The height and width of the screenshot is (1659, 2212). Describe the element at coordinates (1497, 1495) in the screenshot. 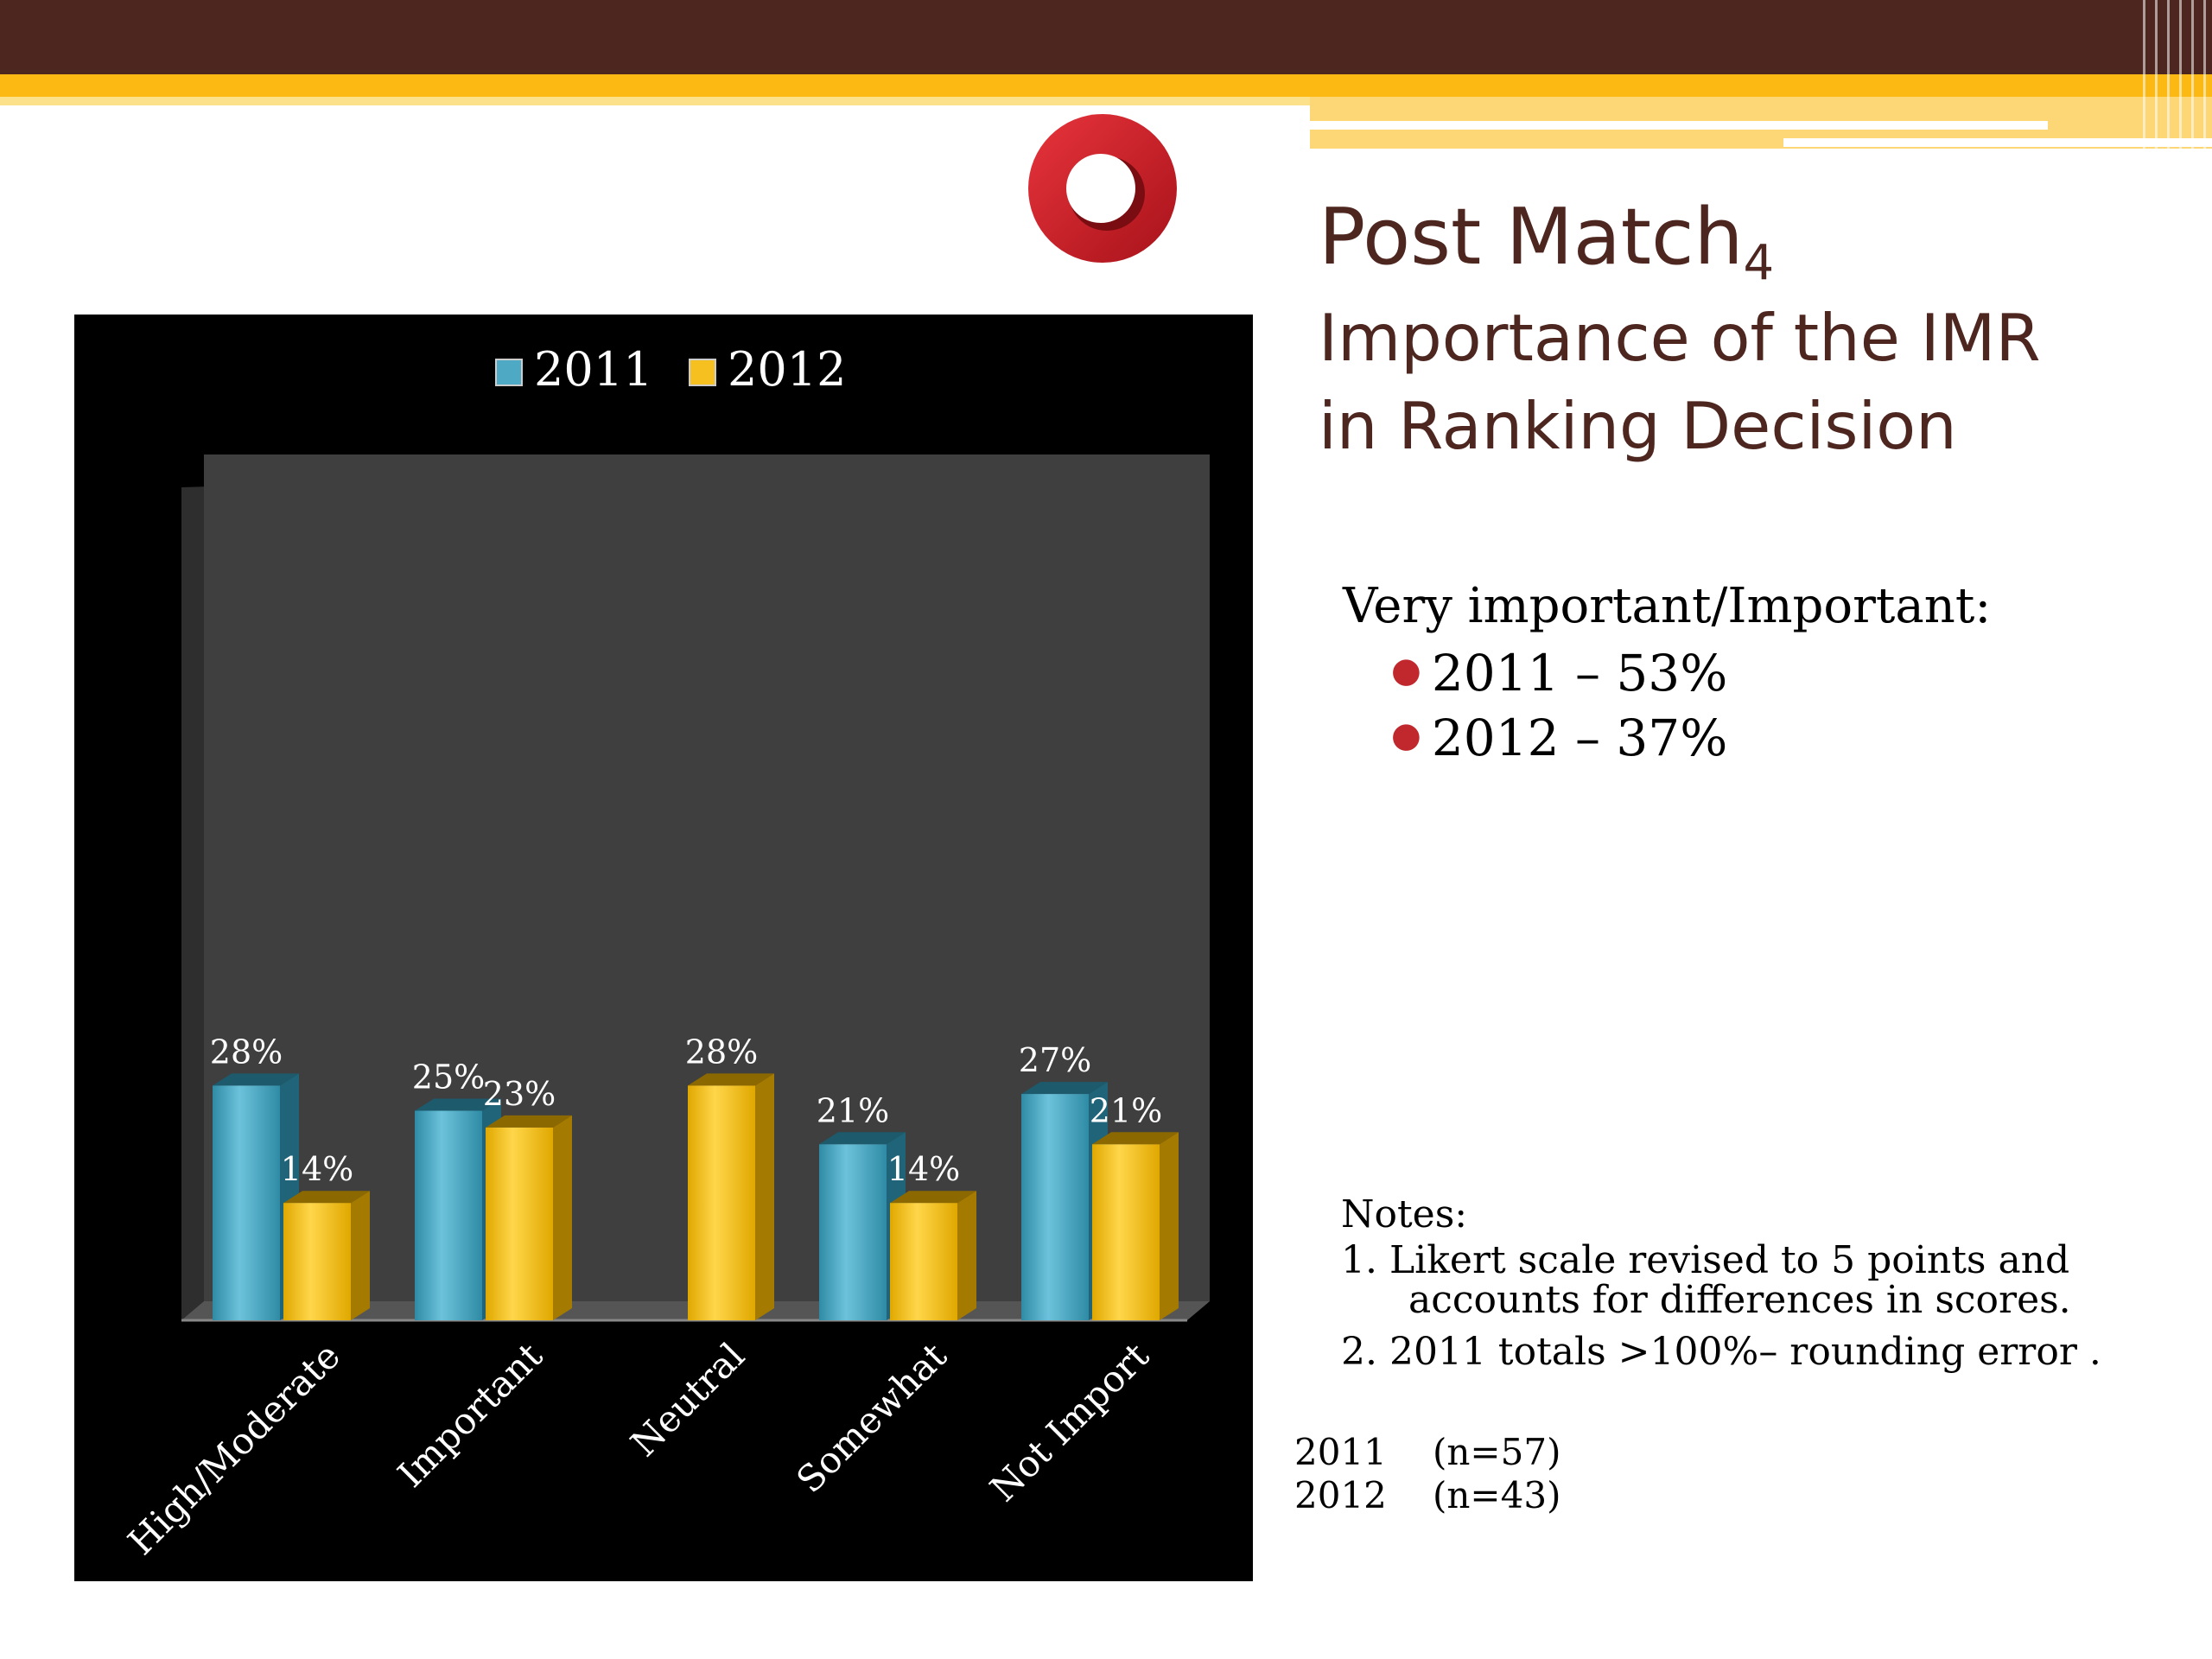

I see `sample-n: (n=43)` at that location.